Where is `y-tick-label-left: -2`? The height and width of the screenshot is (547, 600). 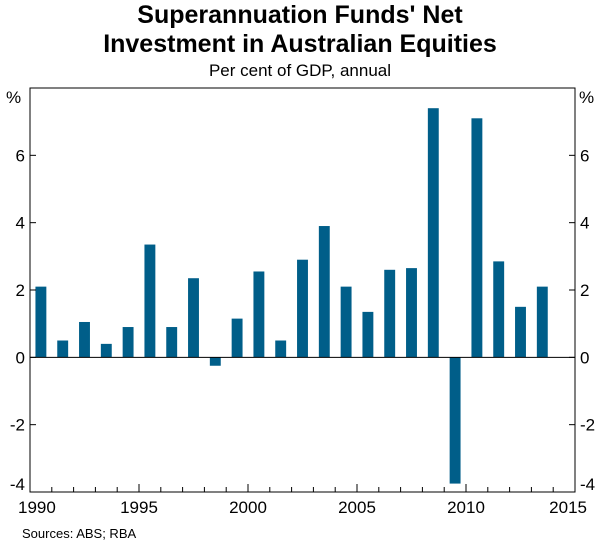 y-tick-label-left: -2 is located at coordinates (17, 425).